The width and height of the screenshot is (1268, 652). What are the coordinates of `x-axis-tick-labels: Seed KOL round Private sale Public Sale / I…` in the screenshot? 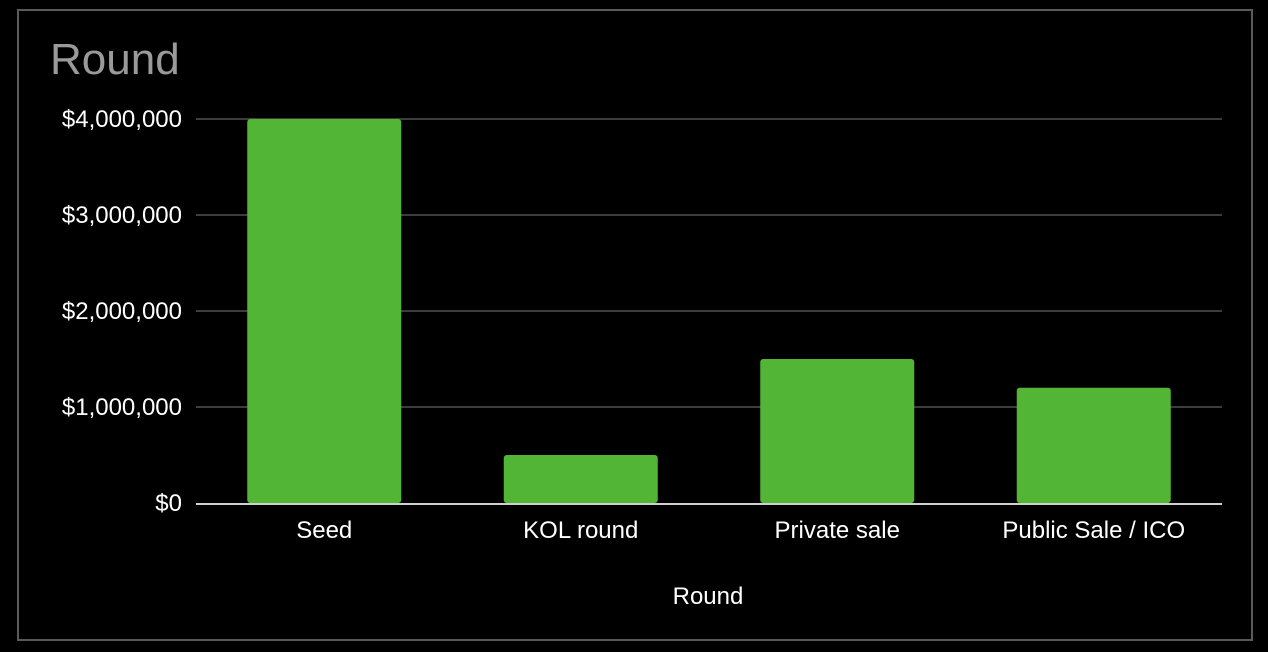 It's located at (740, 530).